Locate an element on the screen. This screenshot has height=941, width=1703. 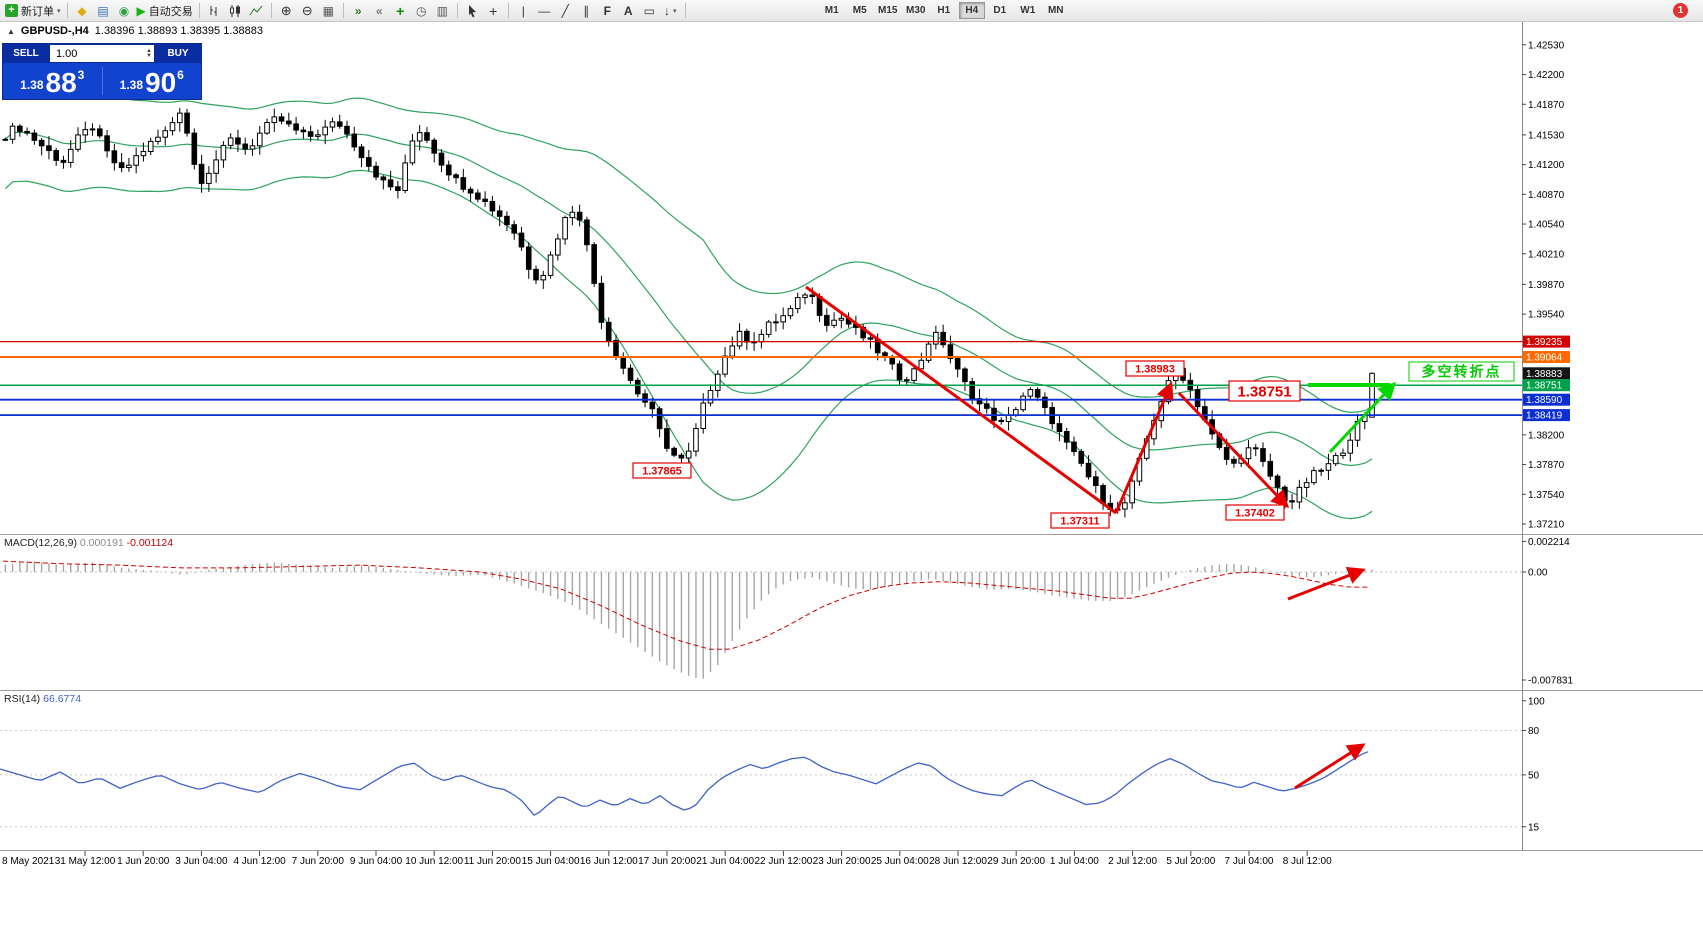
zoom-in-icon: ⊕ is located at coordinates (286, 10).